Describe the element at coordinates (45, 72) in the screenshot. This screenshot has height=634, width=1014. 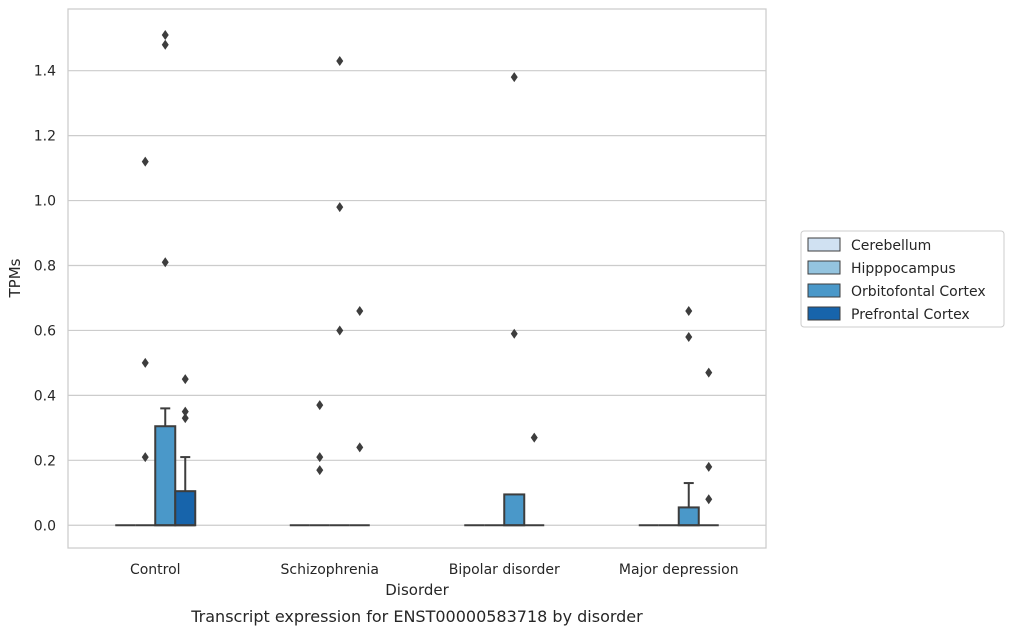
I see `y-tick-label: 1.4` at that location.